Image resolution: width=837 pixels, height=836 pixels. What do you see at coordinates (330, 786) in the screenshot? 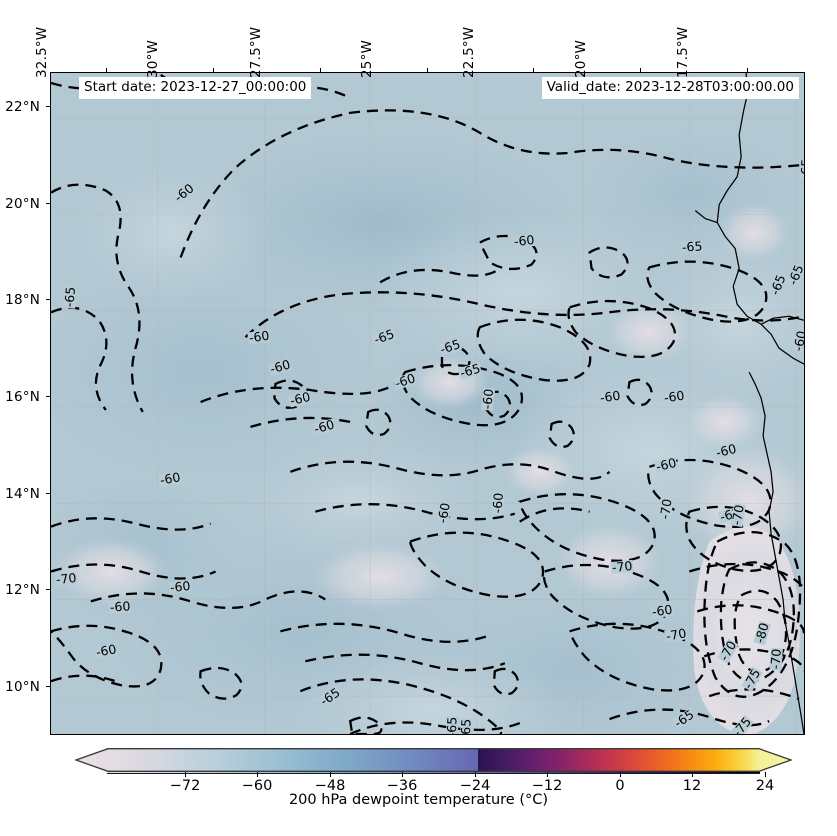
I see `cbtick-label-2: −48` at bounding box center [330, 786].